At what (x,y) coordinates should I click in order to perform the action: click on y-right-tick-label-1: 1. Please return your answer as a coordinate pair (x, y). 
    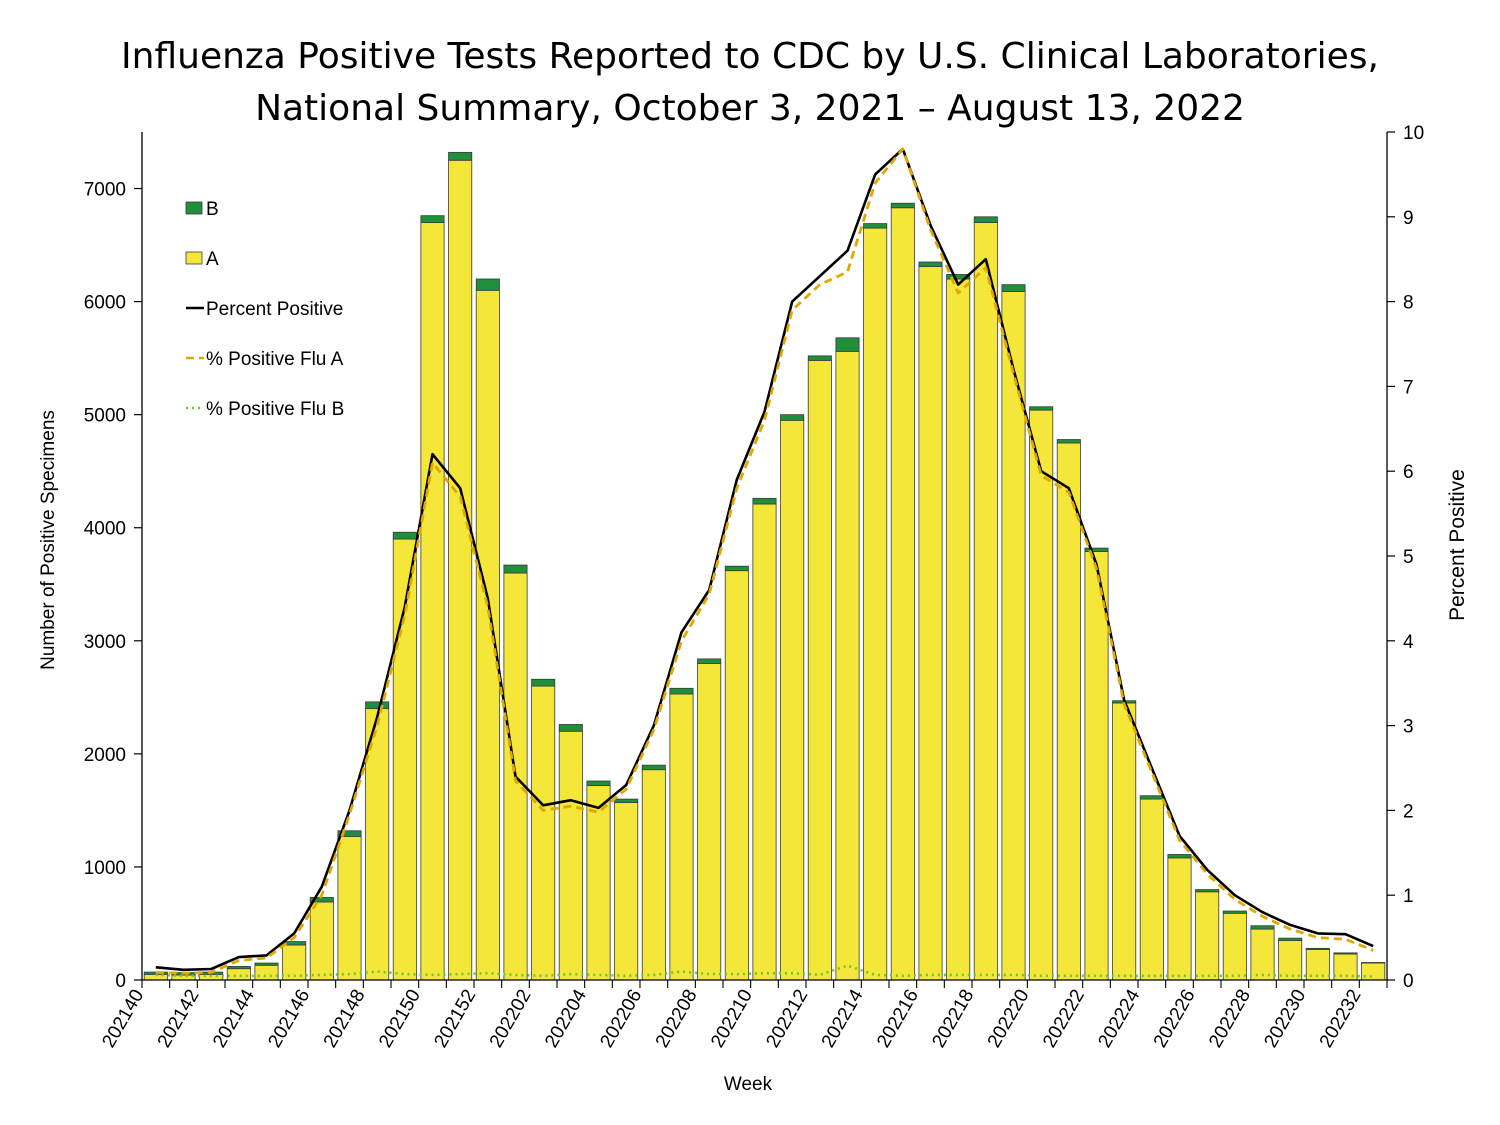
    Looking at the image, I should click on (1408, 896).